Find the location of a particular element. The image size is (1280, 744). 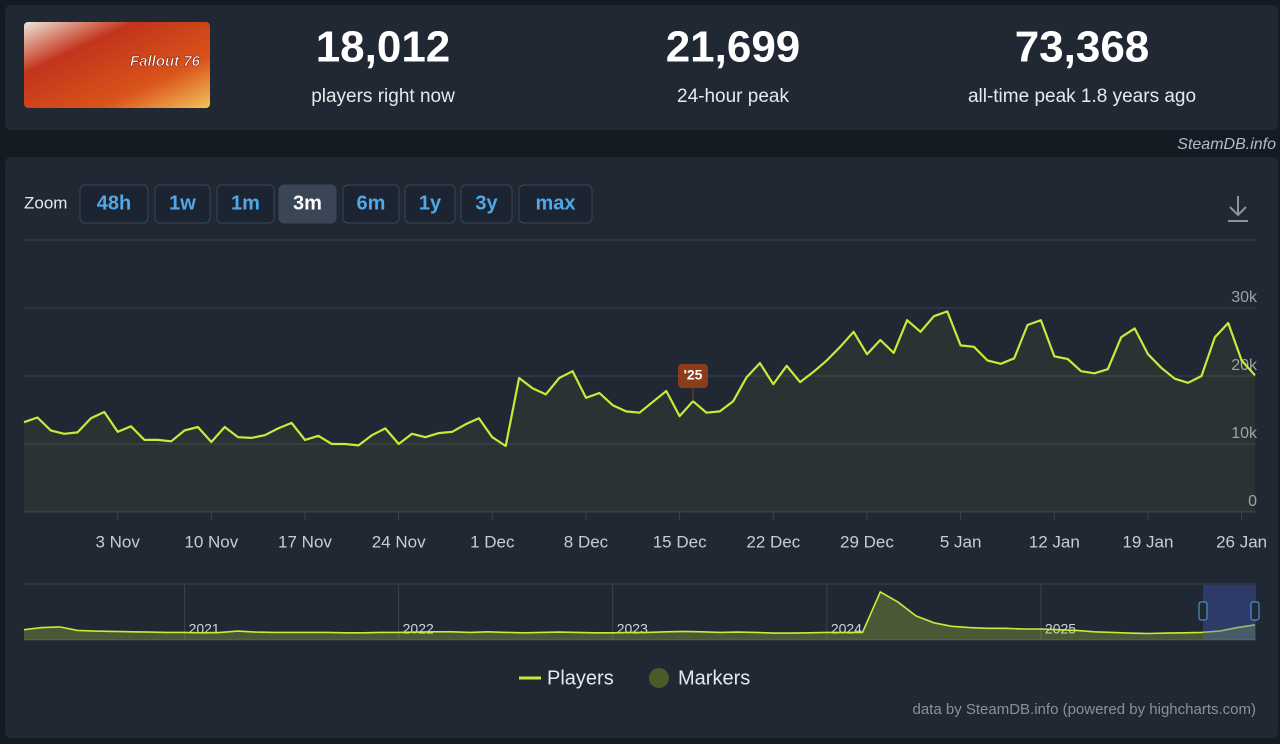

legend-marker is located at coordinates (659, 678).